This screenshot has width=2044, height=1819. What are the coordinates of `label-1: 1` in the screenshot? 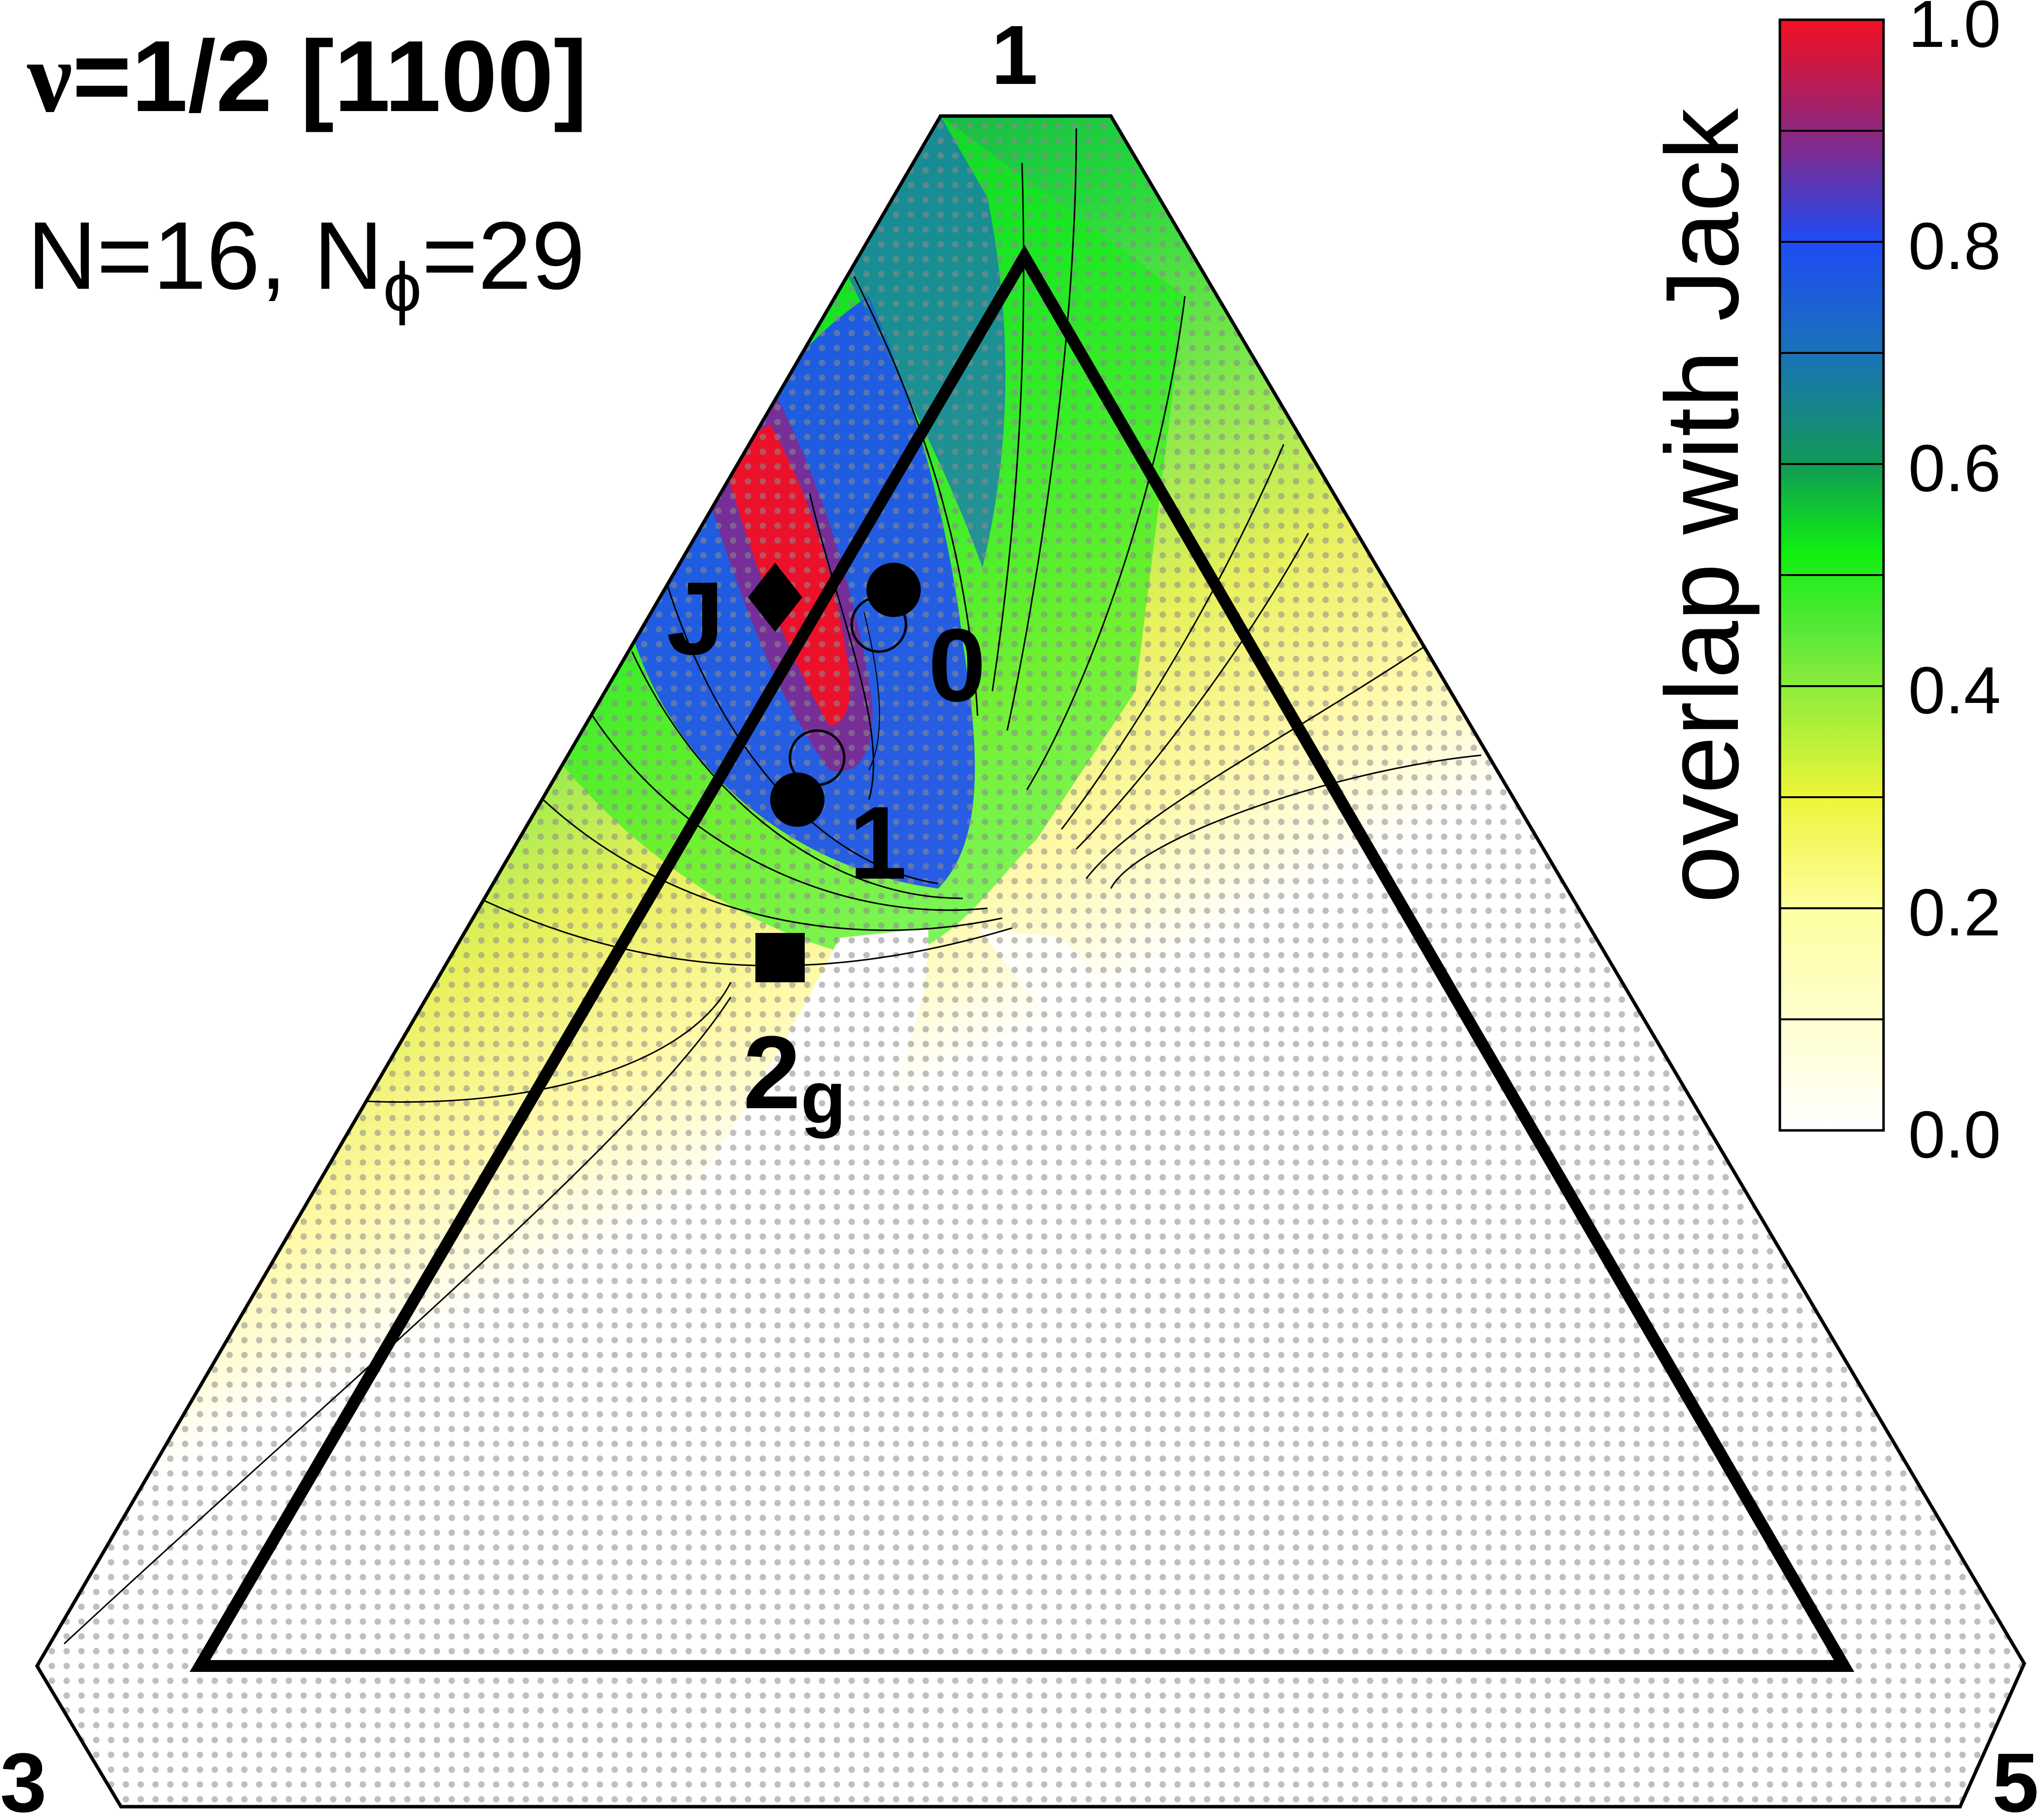 It's located at (878, 843).